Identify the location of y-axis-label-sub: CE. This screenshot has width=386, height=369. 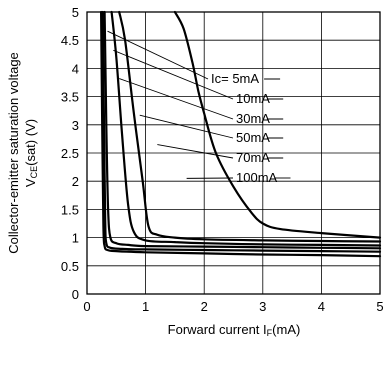
(34, 172).